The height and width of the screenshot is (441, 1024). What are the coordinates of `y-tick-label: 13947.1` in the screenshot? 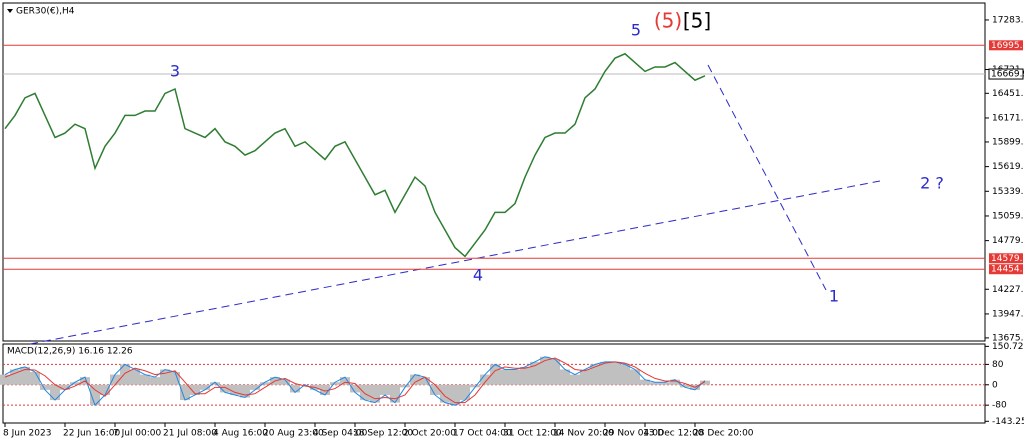 It's located at (1008, 314).